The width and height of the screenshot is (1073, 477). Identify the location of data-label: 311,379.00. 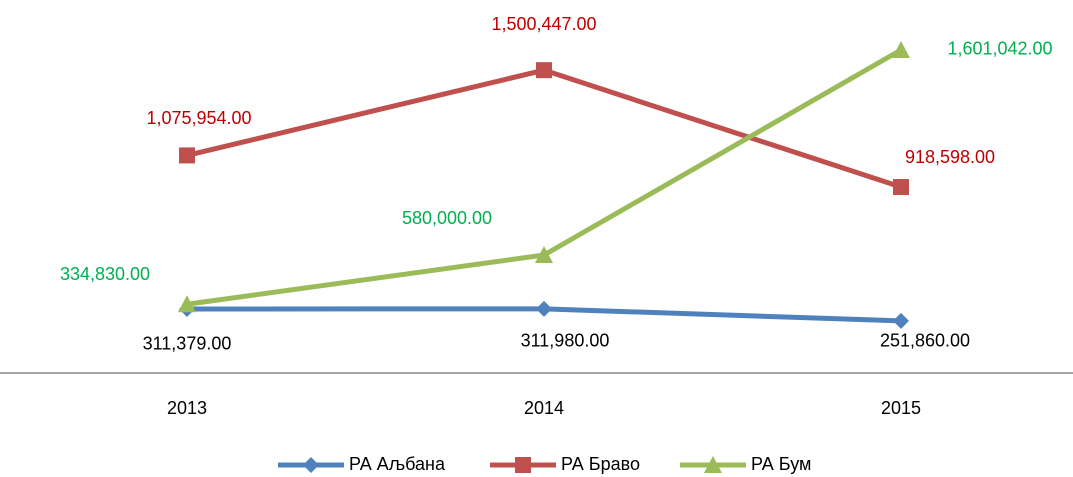
(187, 344).